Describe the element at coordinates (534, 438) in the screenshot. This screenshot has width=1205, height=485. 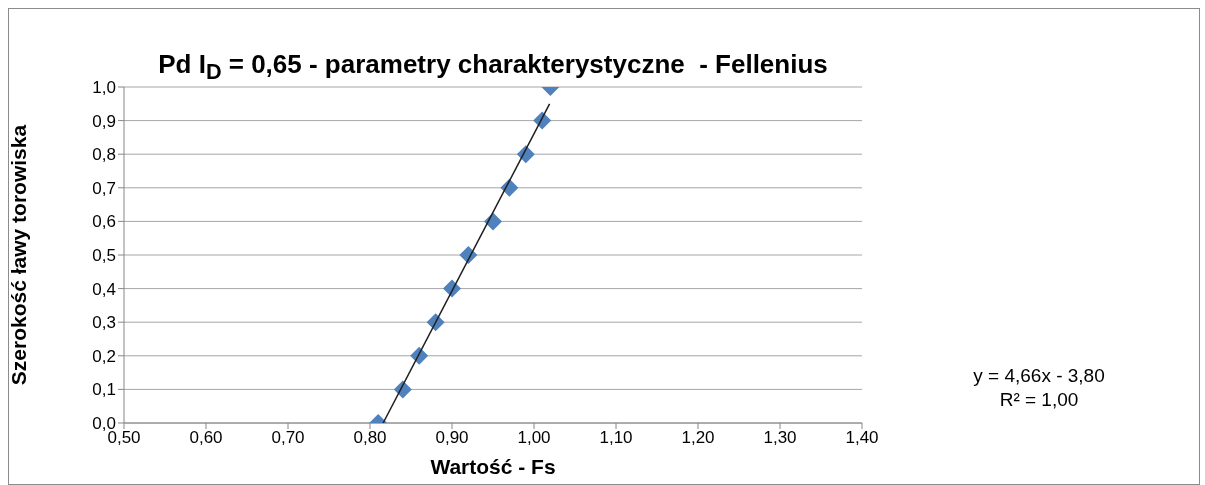
I see `x-tick-label: 1,00` at that location.